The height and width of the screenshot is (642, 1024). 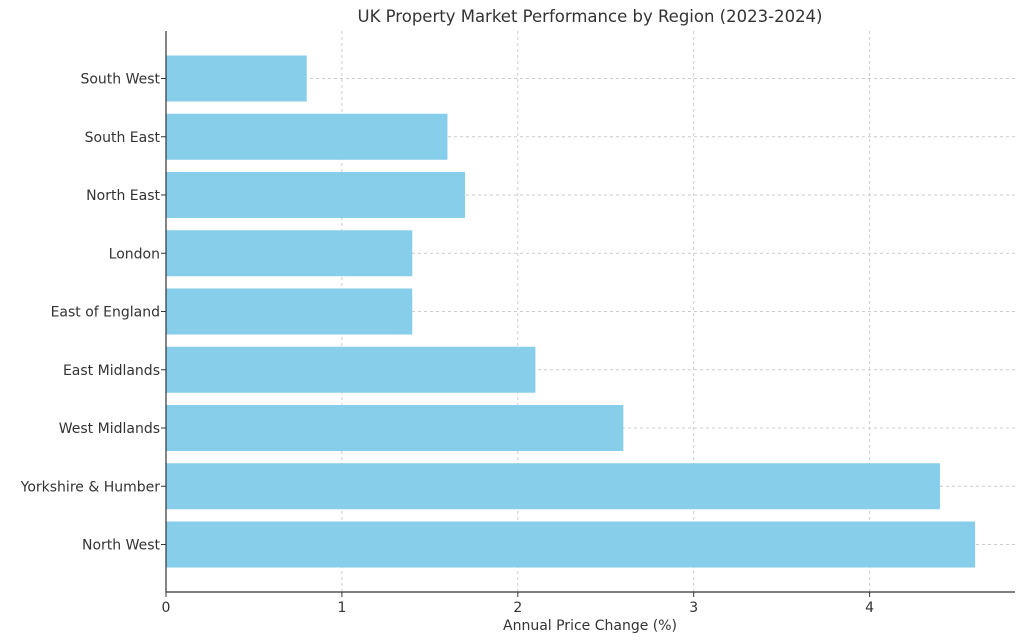 I want to click on y-tick-label: North East, so click(x=123, y=196).